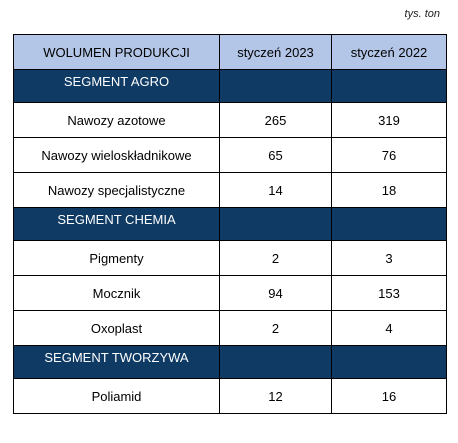 This screenshot has height=443, width=458. Describe the element at coordinates (116, 190) in the screenshot. I see `row-label: Nawozy specjalistyczne` at that location.